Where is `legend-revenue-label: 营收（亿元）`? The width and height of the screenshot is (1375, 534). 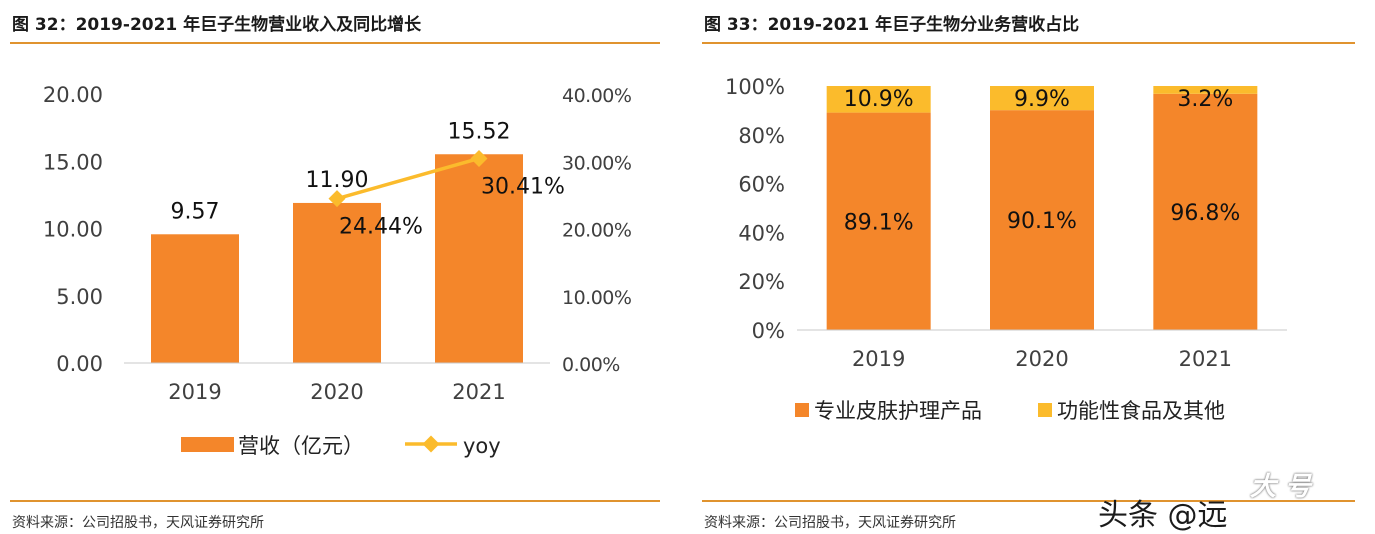 legend-revenue-label: 营收（亿元） is located at coordinates (301, 446).